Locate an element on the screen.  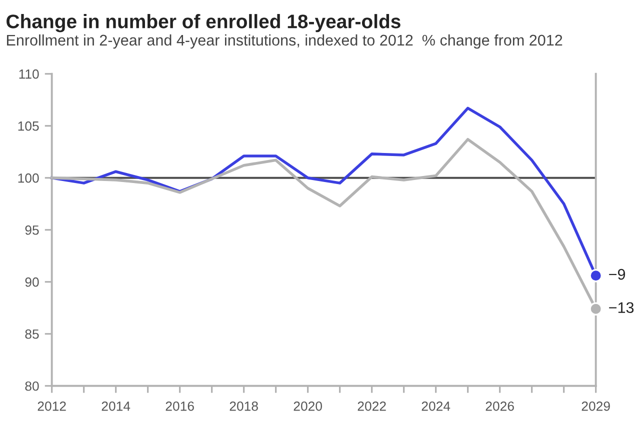
y-tick-label: 105 is located at coordinates (28, 126).